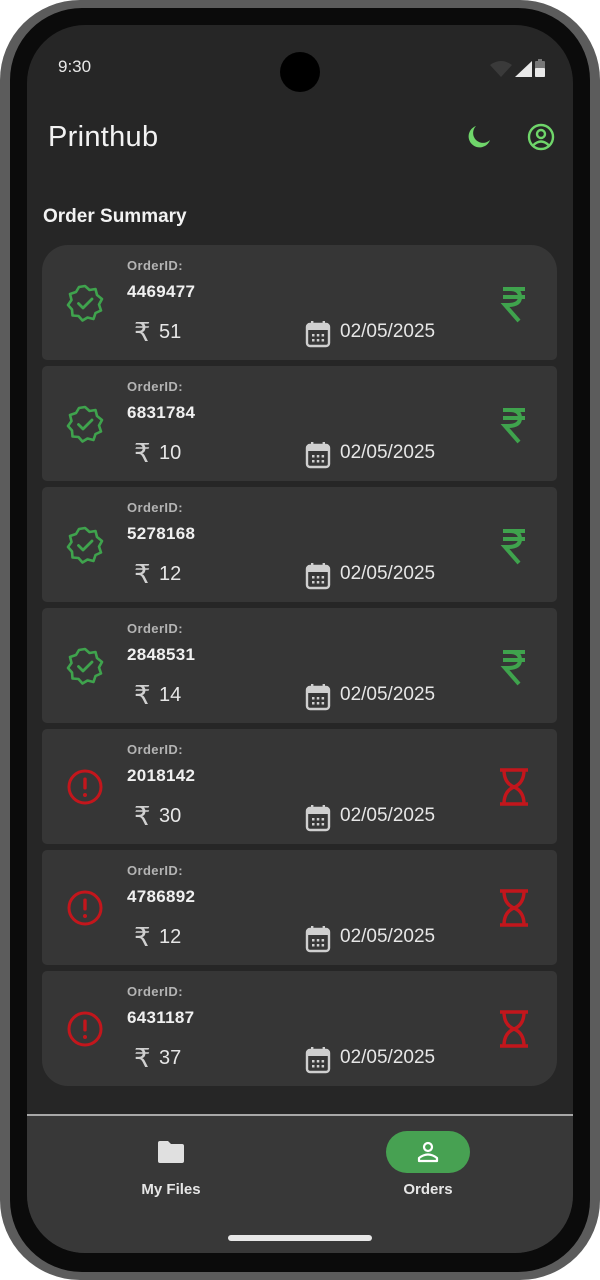 The image size is (600, 1280). Describe the element at coordinates (161, 1017) in the screenshot. I see `order-id: 6431187` at that location.